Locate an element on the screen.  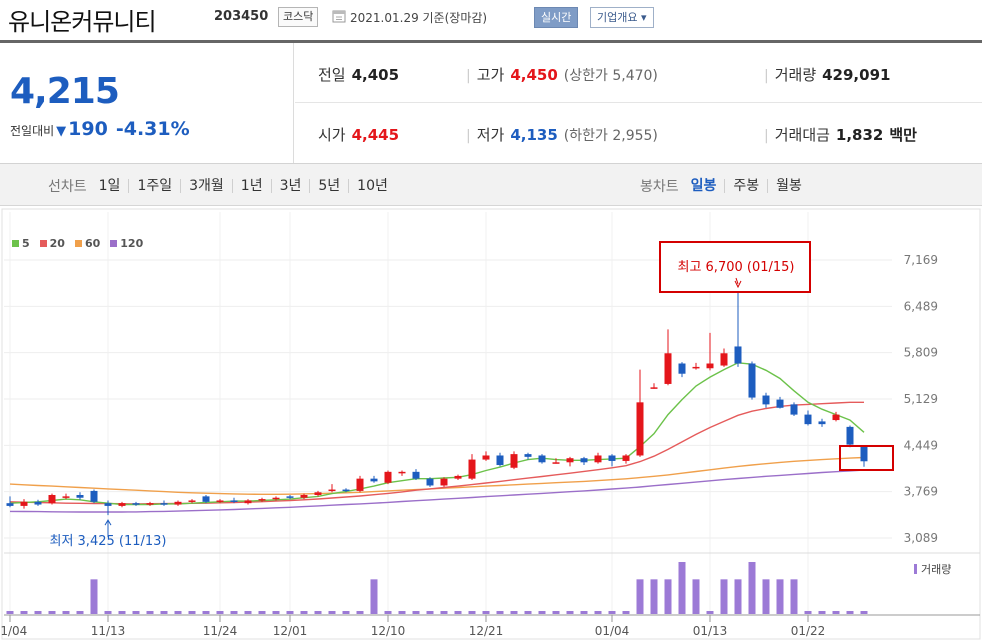
y-tick-label: 3,089 is located at coordinates (921, 538).